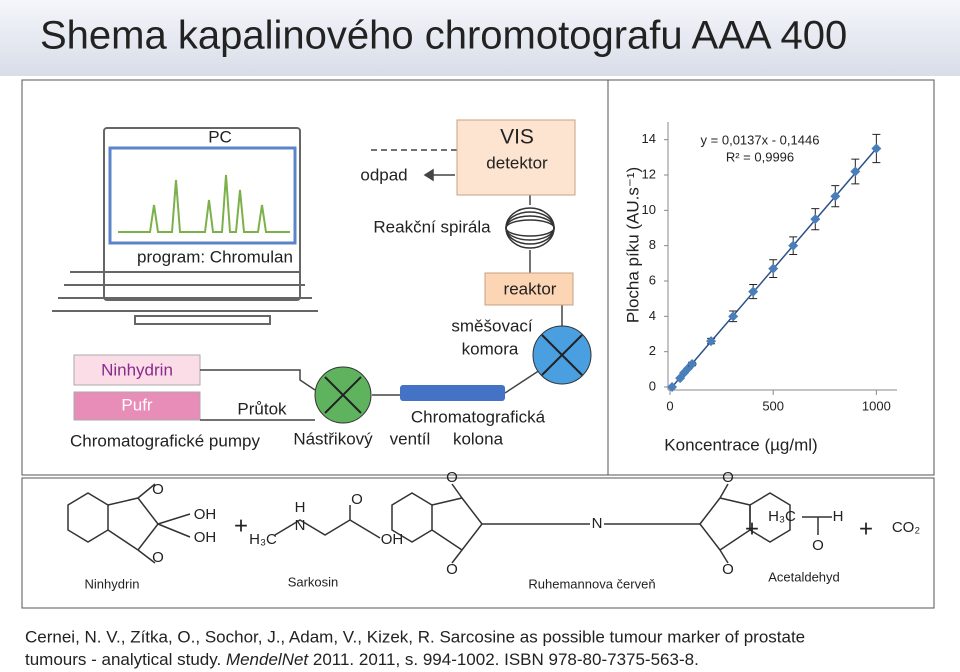 This screenshot has height=672, width=960. Describe the element at coordinates (652, 315) in the screenshot. I see `y-tick-label: 4` at that location.